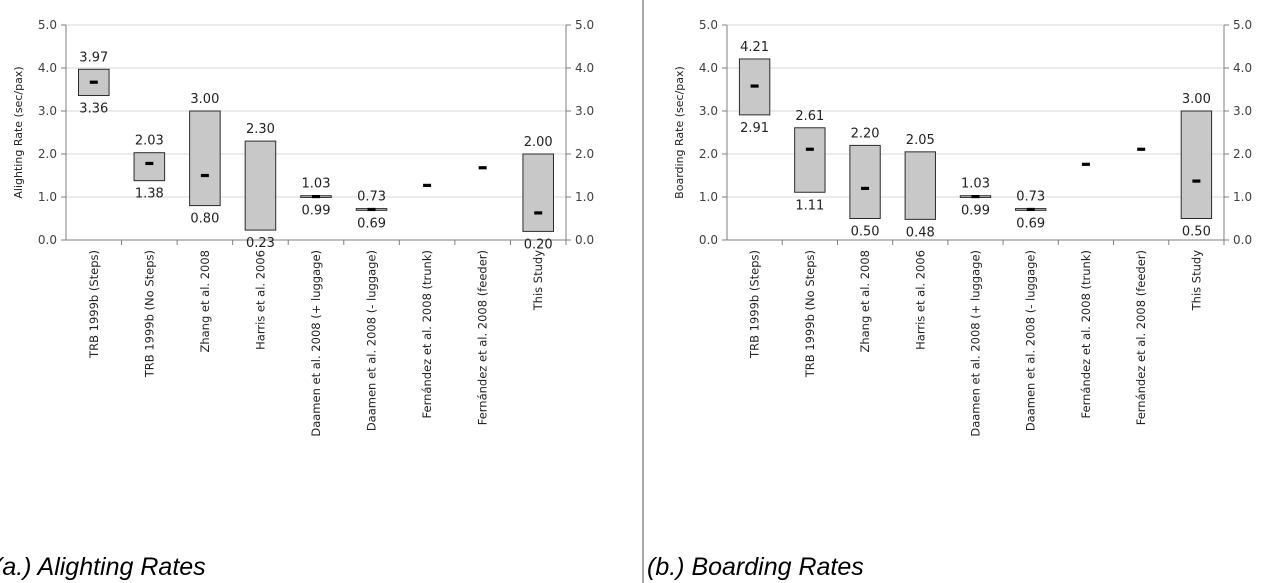 The image size is (1267, 583). Describe the element at coordinates (149, 194) in the screenshot. I see `low-label: 1.38` at that location.